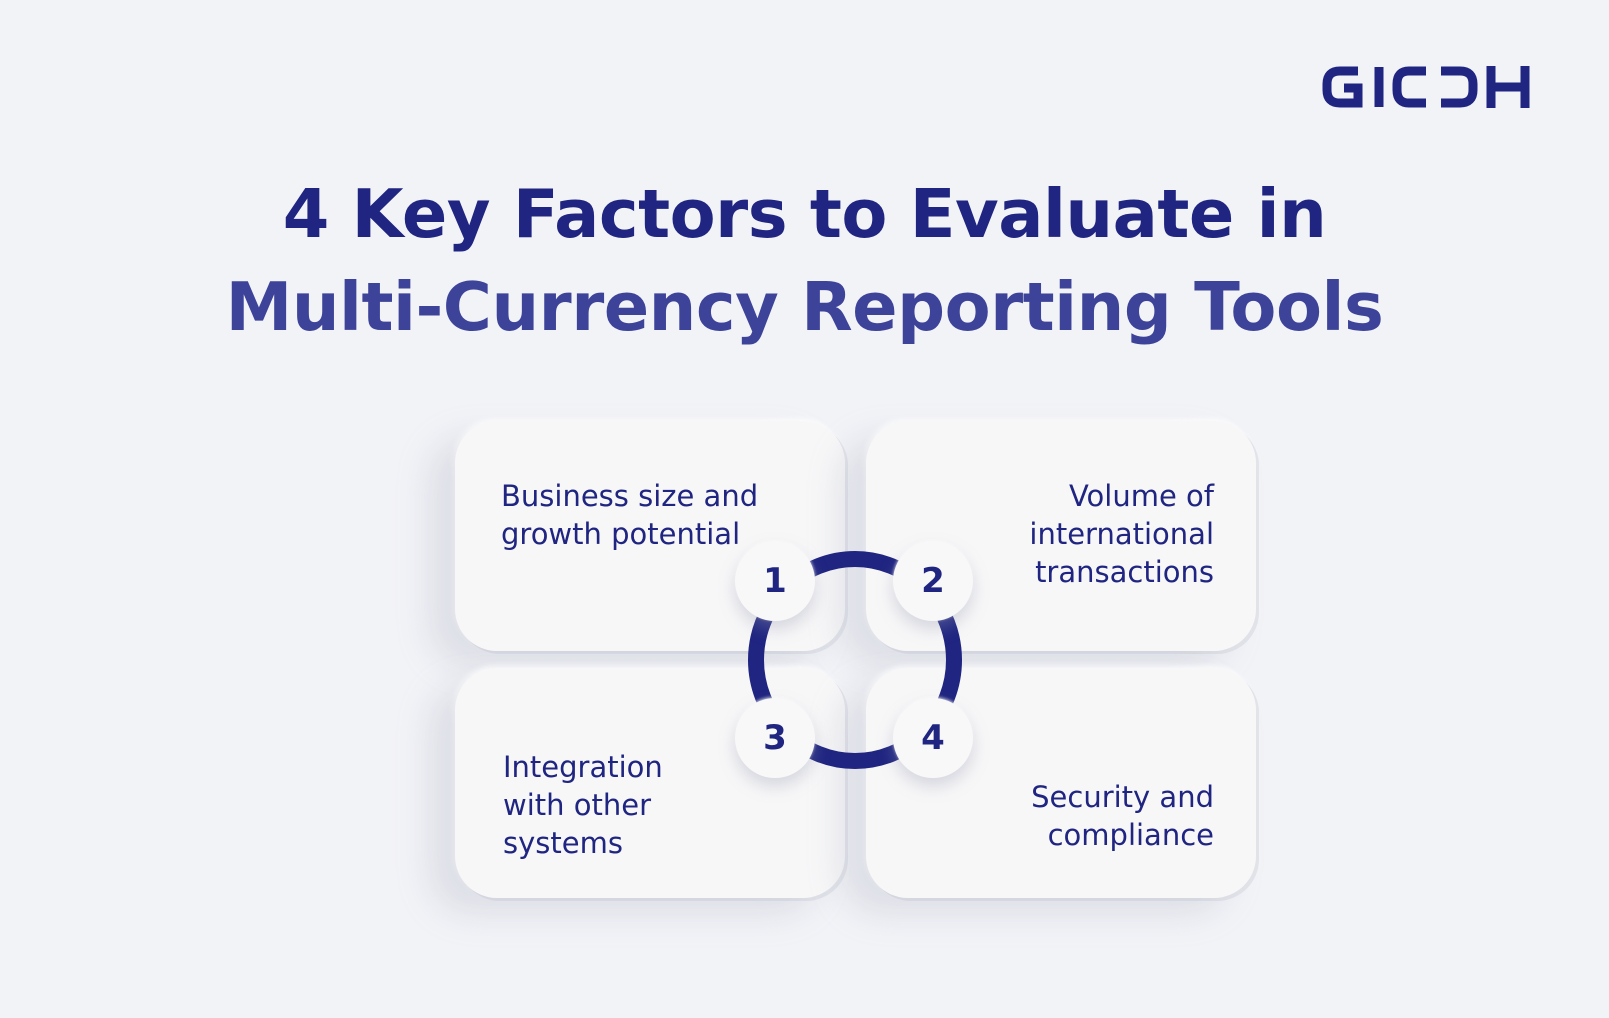  Describe the element at coordinates (933, 738) in the screenshot. I see `factor-number-4: 4` at that location.